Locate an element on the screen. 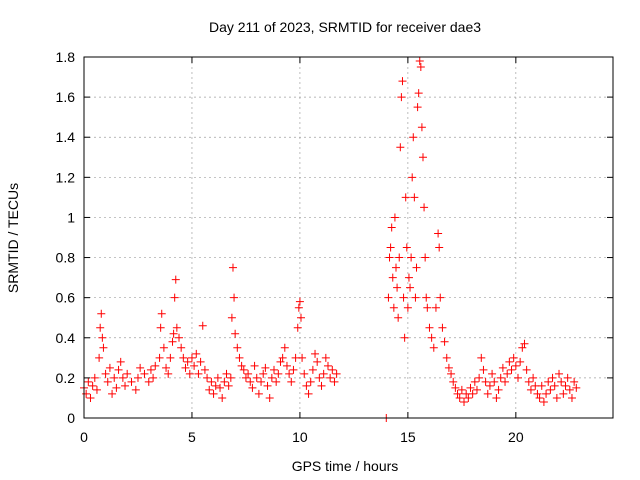  x-tick-label: 15 is located at coordinates (408, 437).